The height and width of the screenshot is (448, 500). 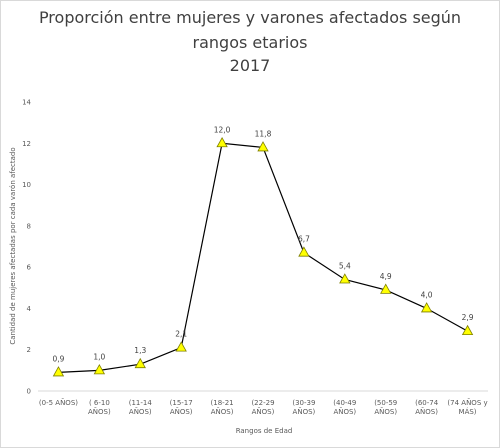 I want to click on x-tick-label: (11-14 AÑOS), so click(x=141, y=407).